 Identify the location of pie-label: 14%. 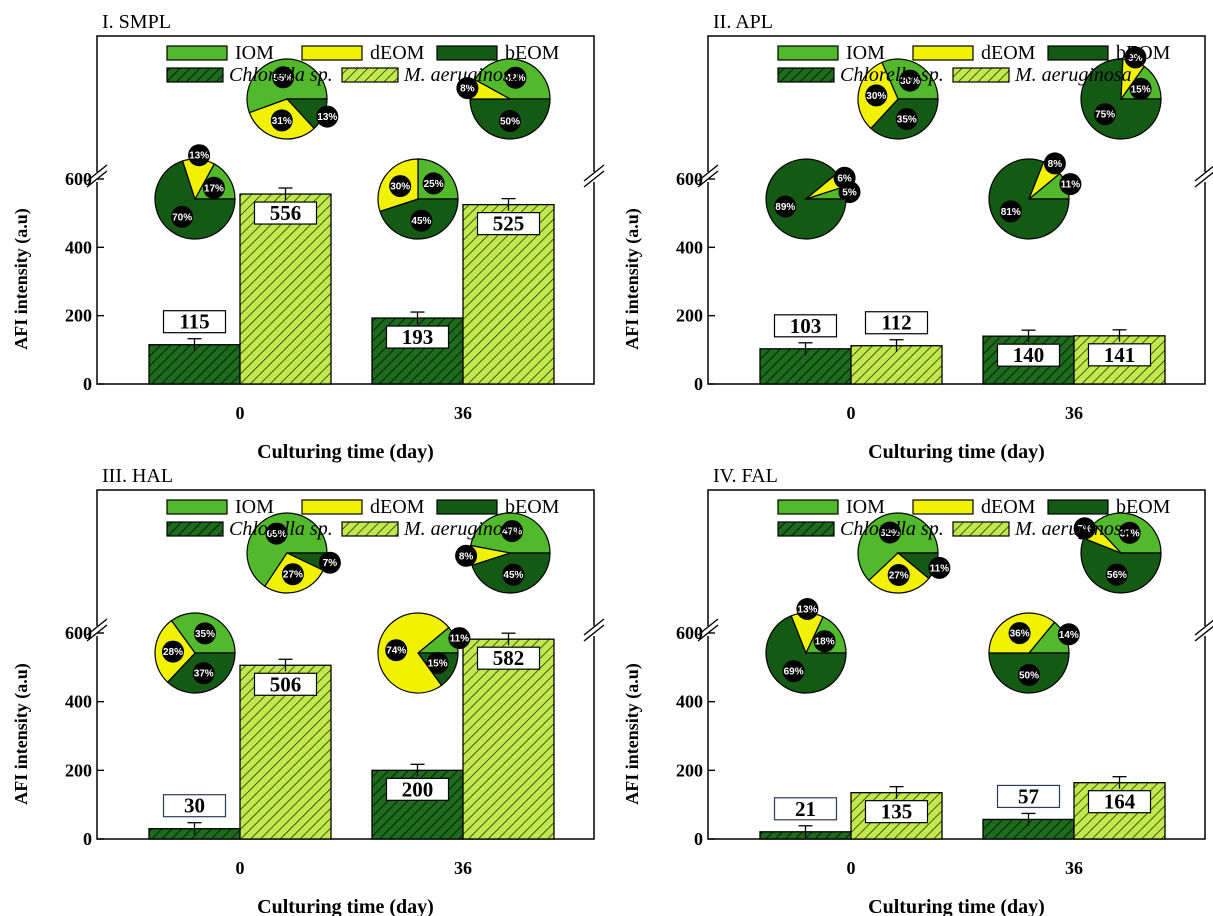
(1069, 635).